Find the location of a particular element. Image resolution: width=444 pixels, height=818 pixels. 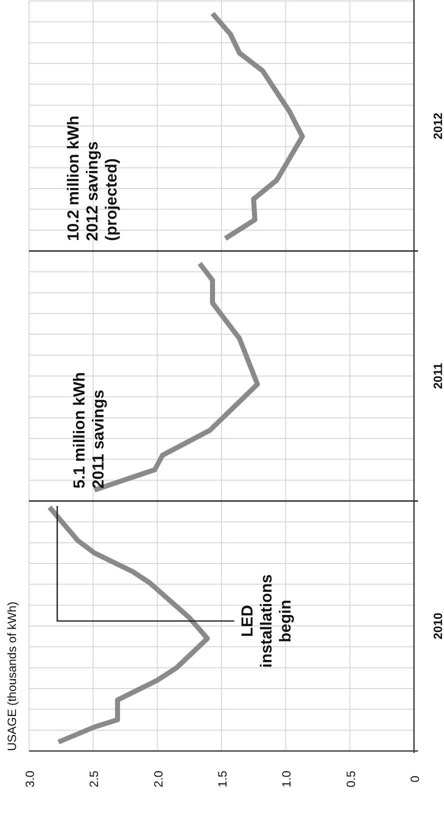

x-tick-label: 1.0 is located at coordinates (287, 779).